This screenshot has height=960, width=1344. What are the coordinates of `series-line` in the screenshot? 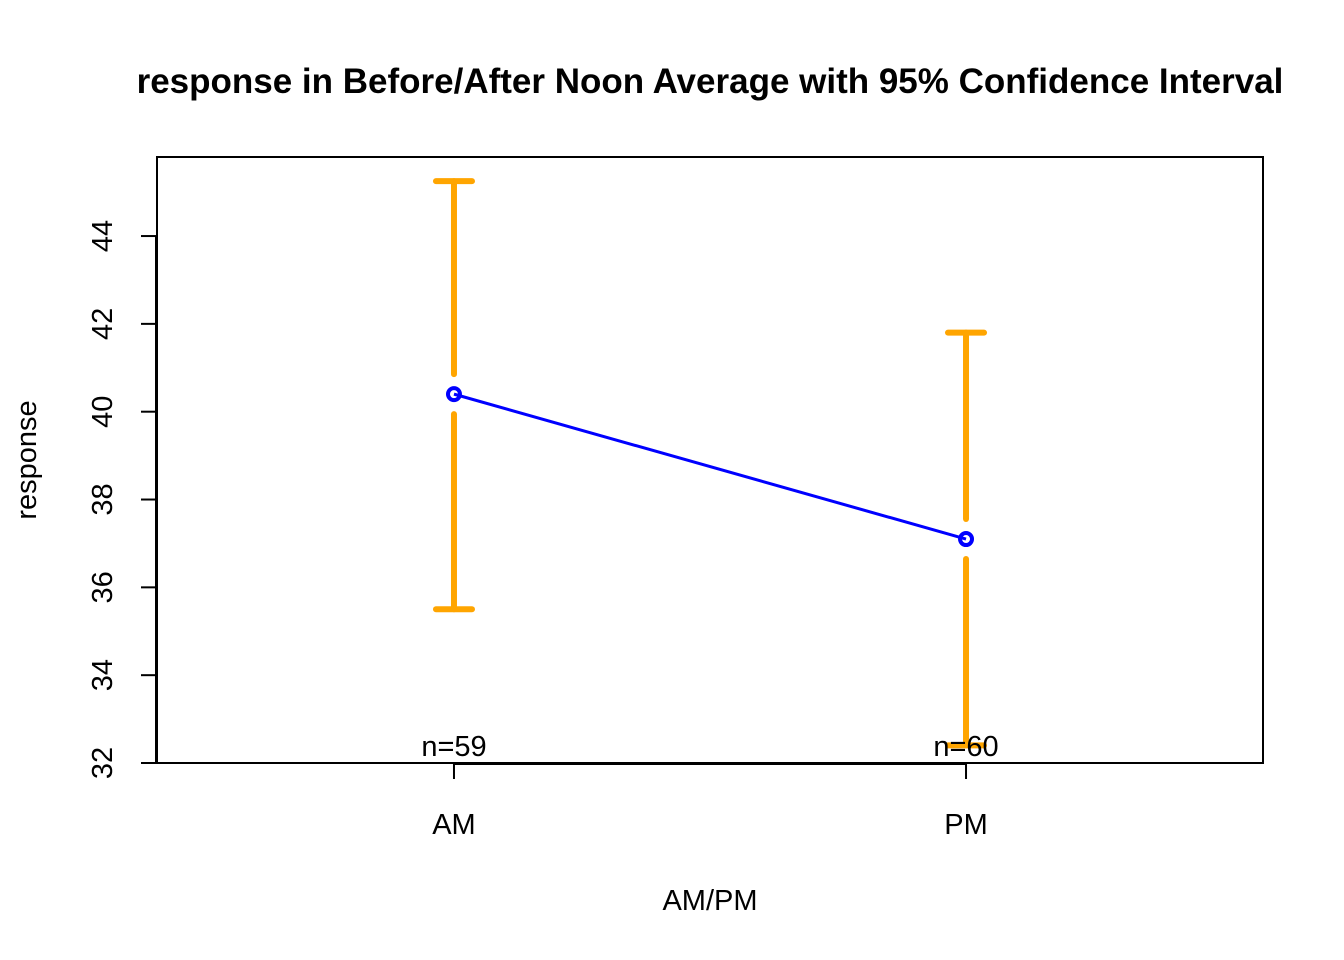 It's located at (710, 466).